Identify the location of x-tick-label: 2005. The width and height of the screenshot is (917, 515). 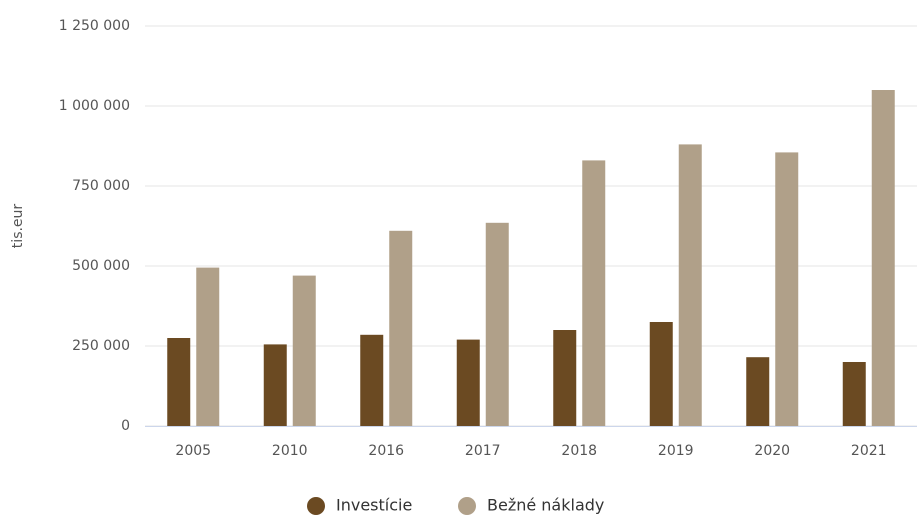
(193, 451).